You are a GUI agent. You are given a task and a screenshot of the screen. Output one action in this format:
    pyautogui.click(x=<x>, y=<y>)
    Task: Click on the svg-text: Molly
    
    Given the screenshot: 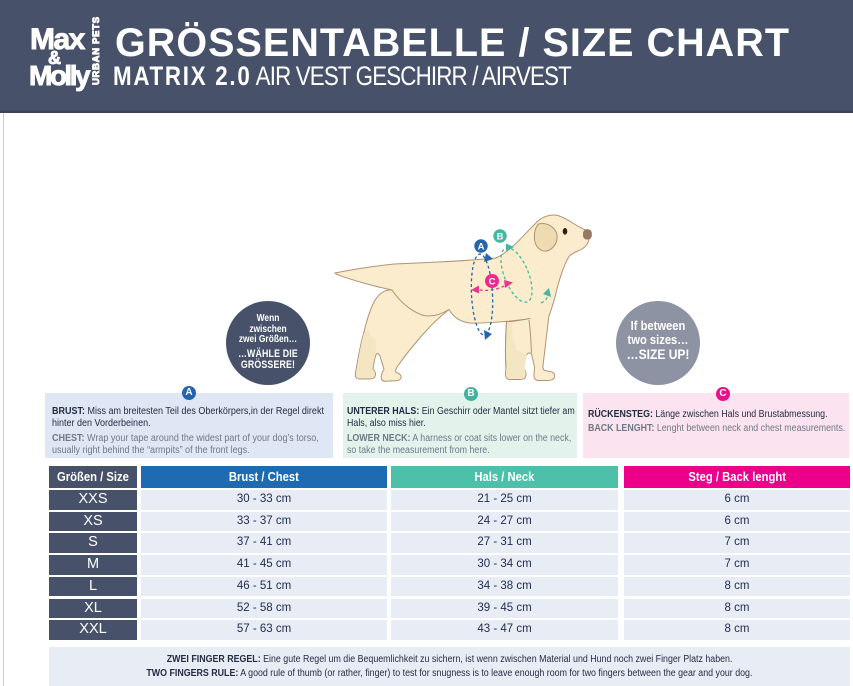 What is the action you would take?
    pyautogui.click(x=60, y=75)
    